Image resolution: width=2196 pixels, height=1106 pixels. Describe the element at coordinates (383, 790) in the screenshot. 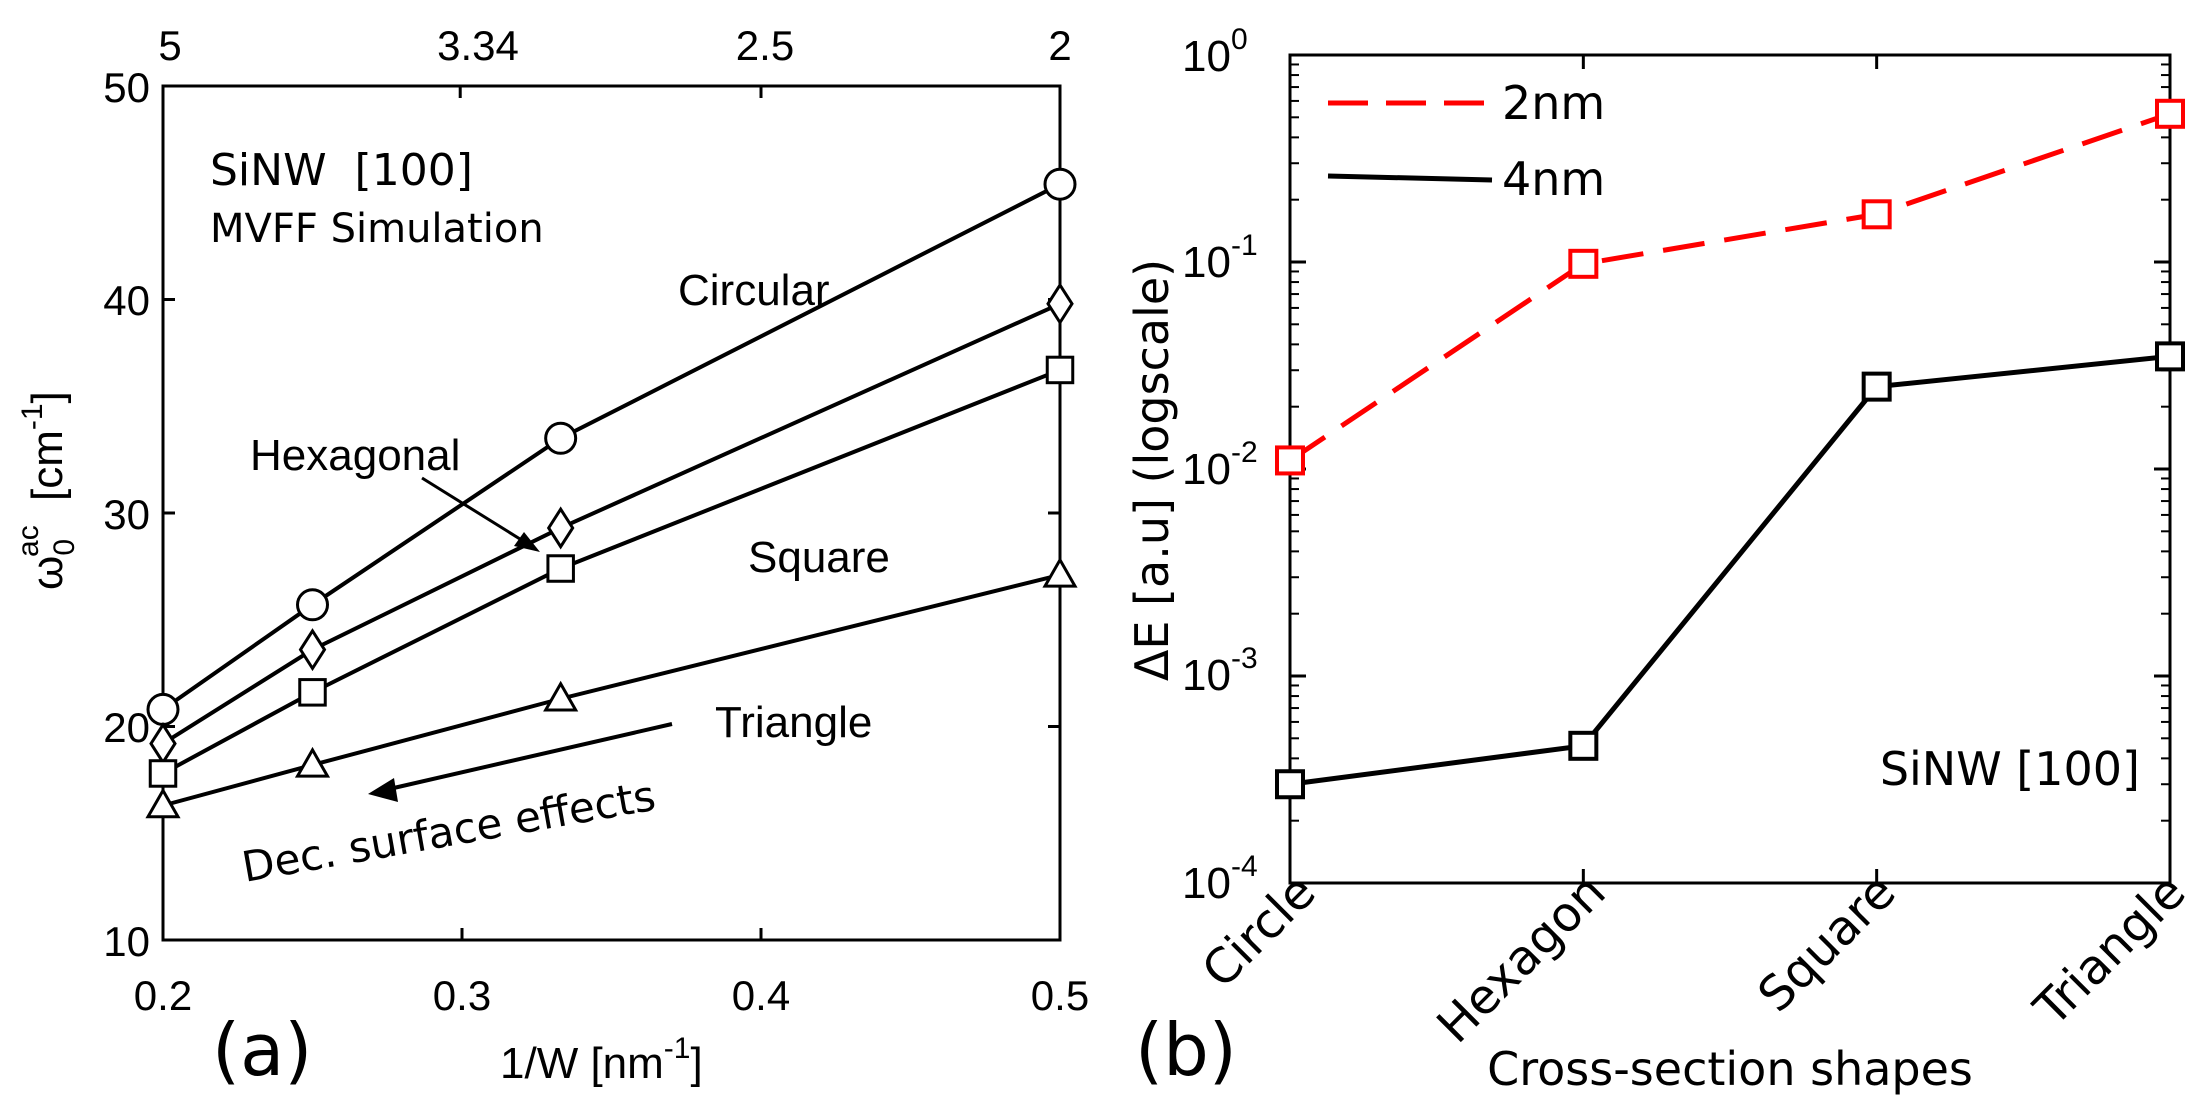

I see `surface-effects-arrow-head` at that location.